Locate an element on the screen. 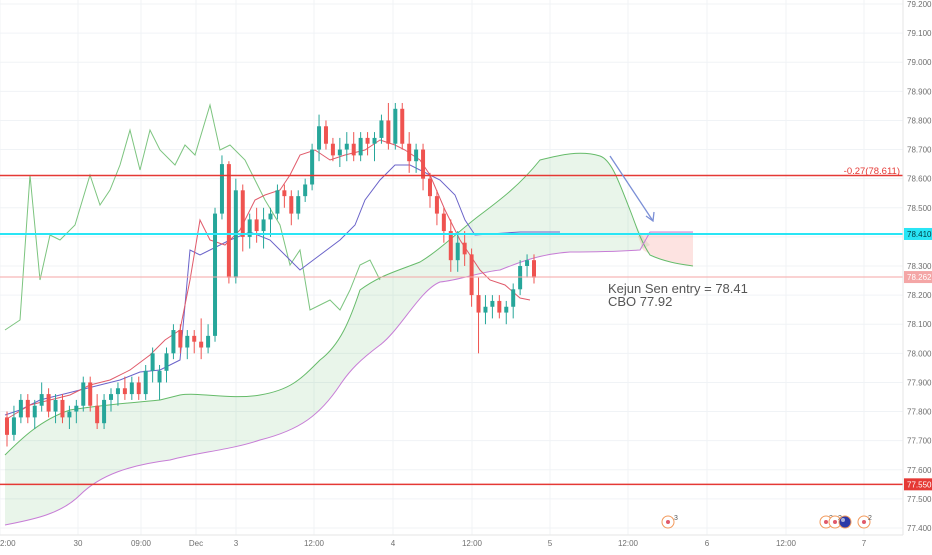 Image resolution: width=932 pixels, height=555 pixels. y-tick-label: 78.300 is located at coordinates (919, 266).